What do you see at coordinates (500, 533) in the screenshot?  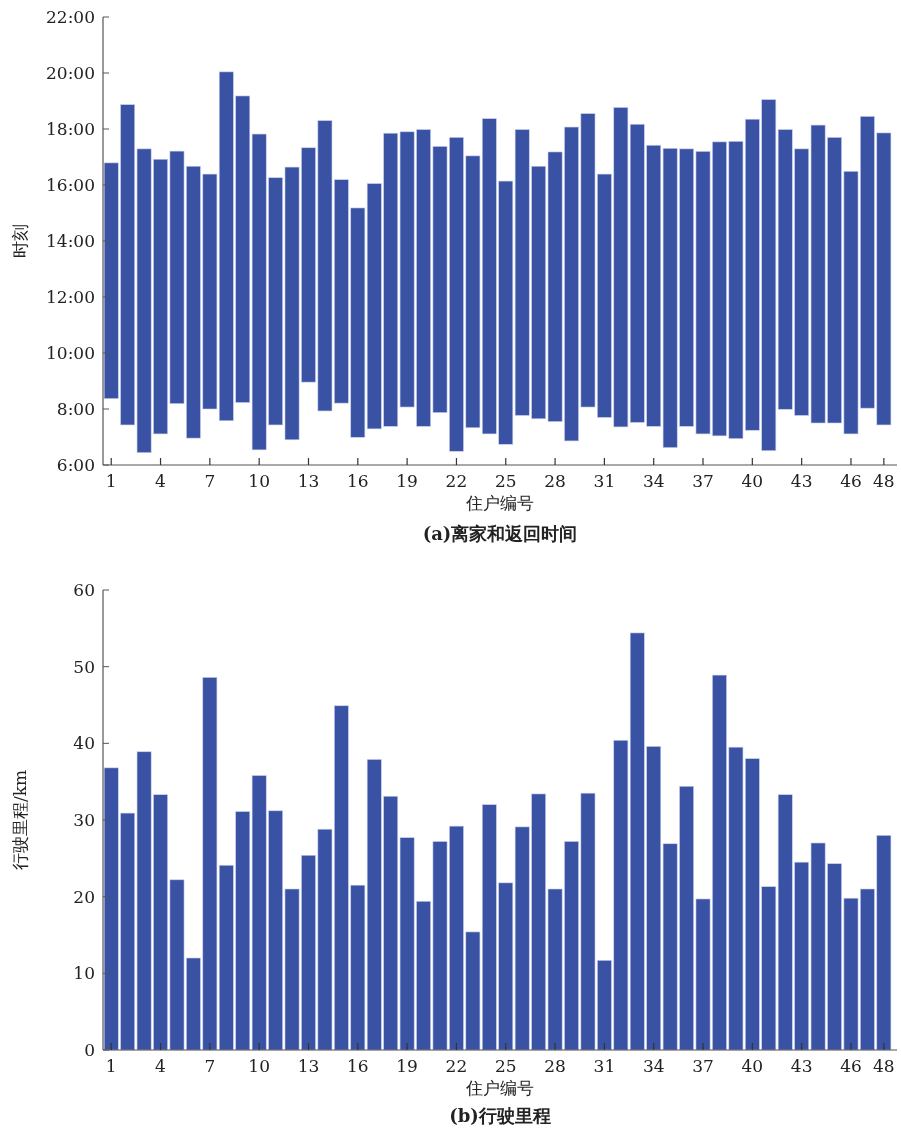 I see `text: (a)离家和返回时间` at bounding box center [500, 533].